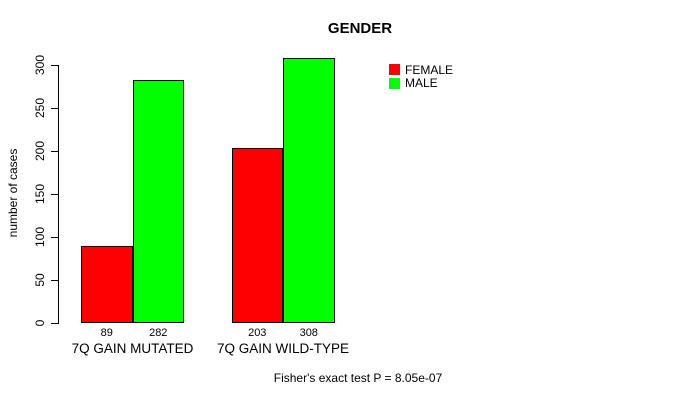 The width and height of the screenshot is (690, 400). I want to click on legend-label: FEMALE, so click(429, 69).